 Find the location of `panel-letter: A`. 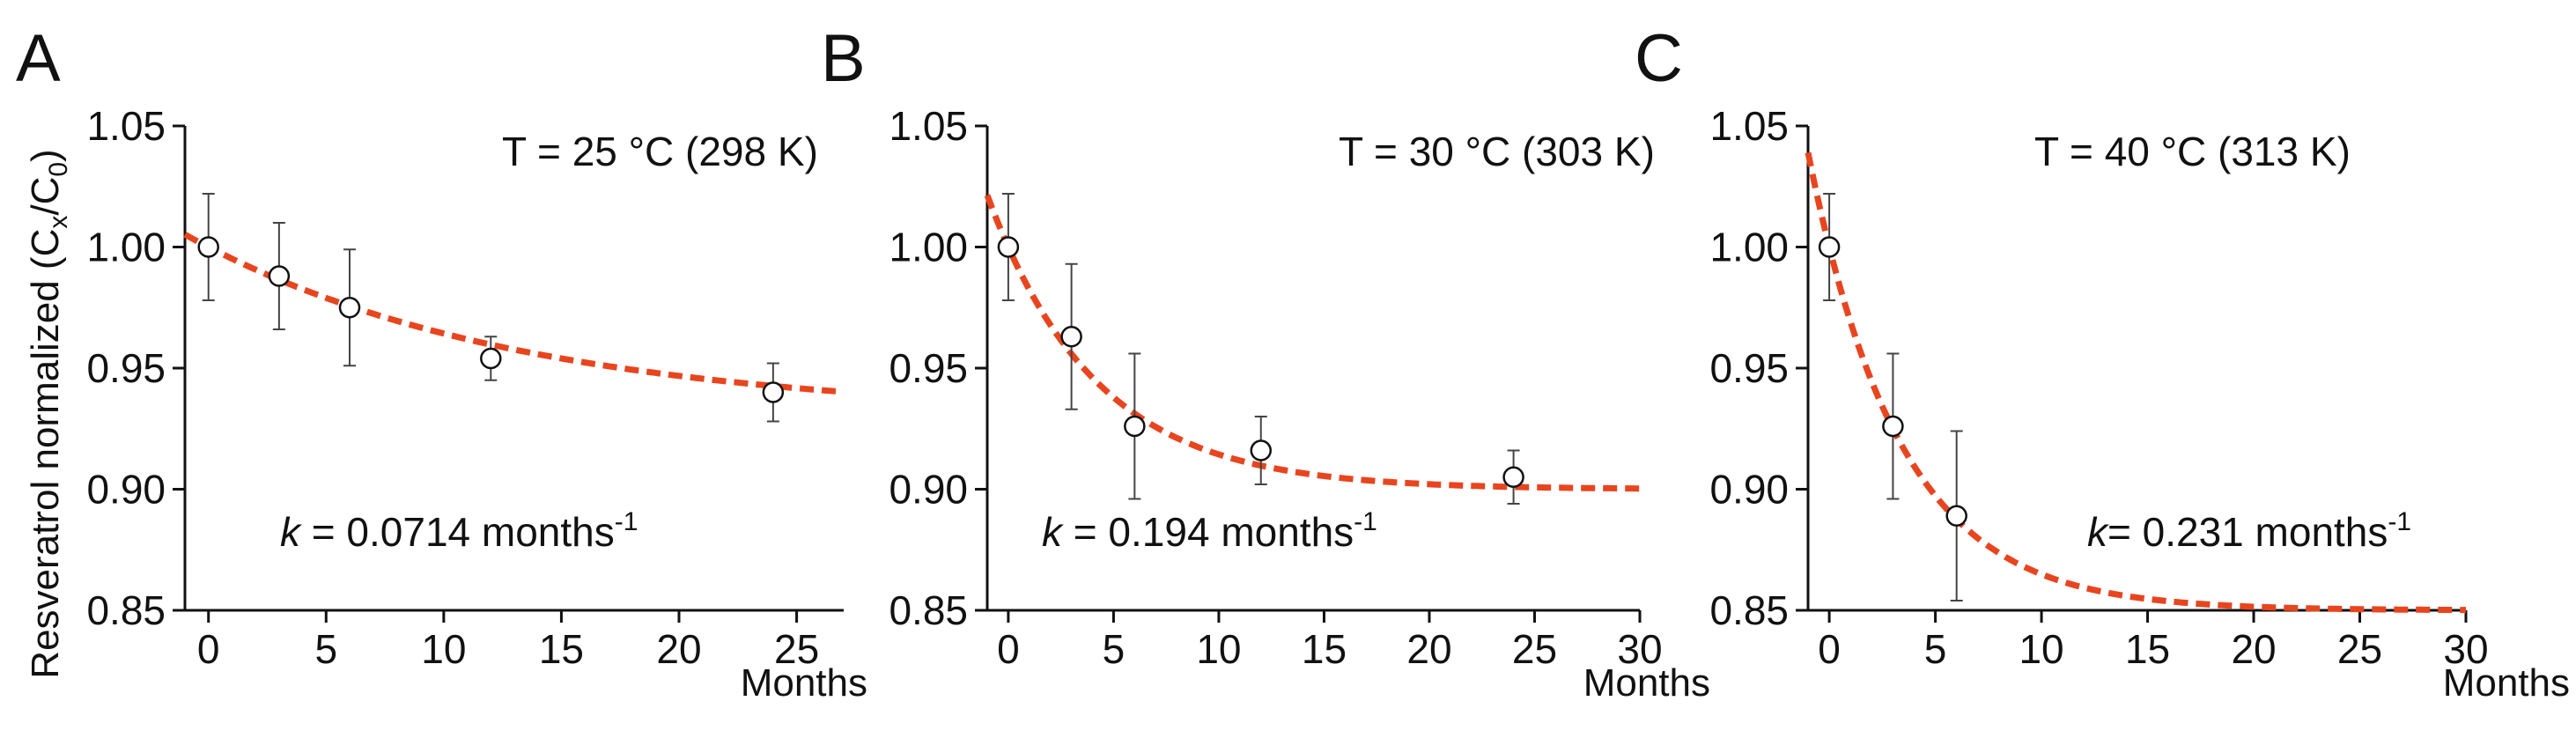

panel-letter: A is located at coordinates (38, 59).